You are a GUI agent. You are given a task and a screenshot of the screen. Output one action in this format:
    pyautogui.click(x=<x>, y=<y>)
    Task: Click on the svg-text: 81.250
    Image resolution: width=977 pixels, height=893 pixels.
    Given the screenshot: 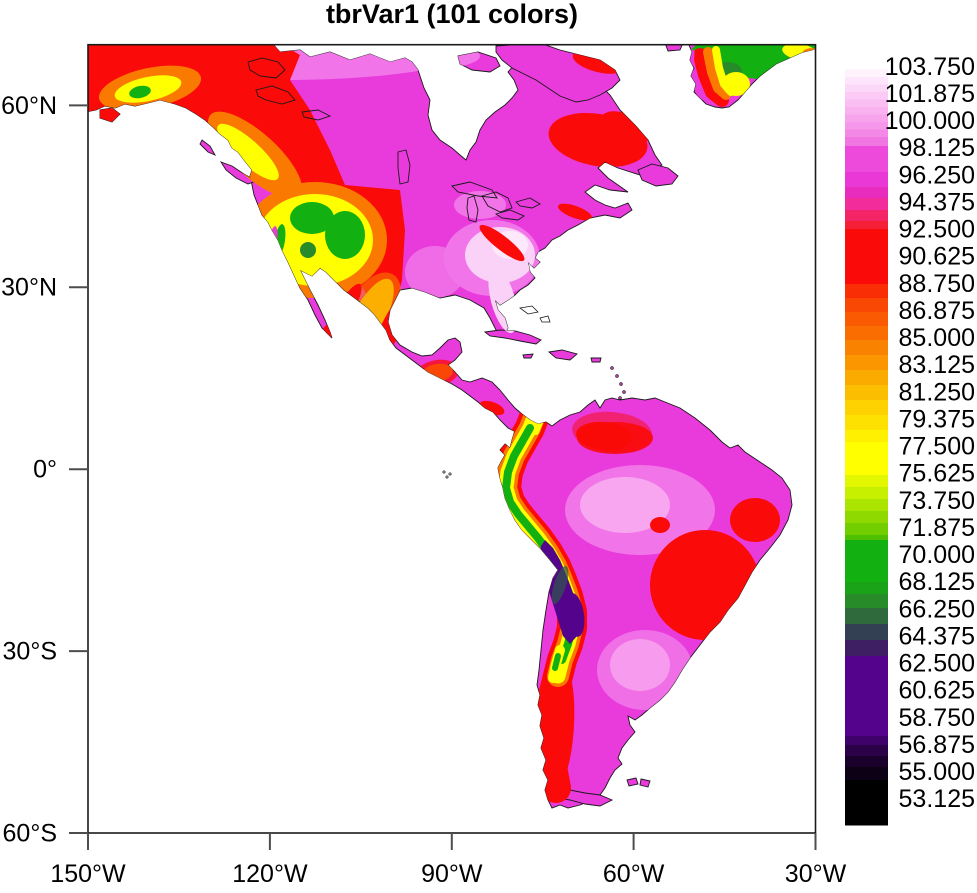 What is the action you would take?
    pyautogui.click(x=937, y=392)
    